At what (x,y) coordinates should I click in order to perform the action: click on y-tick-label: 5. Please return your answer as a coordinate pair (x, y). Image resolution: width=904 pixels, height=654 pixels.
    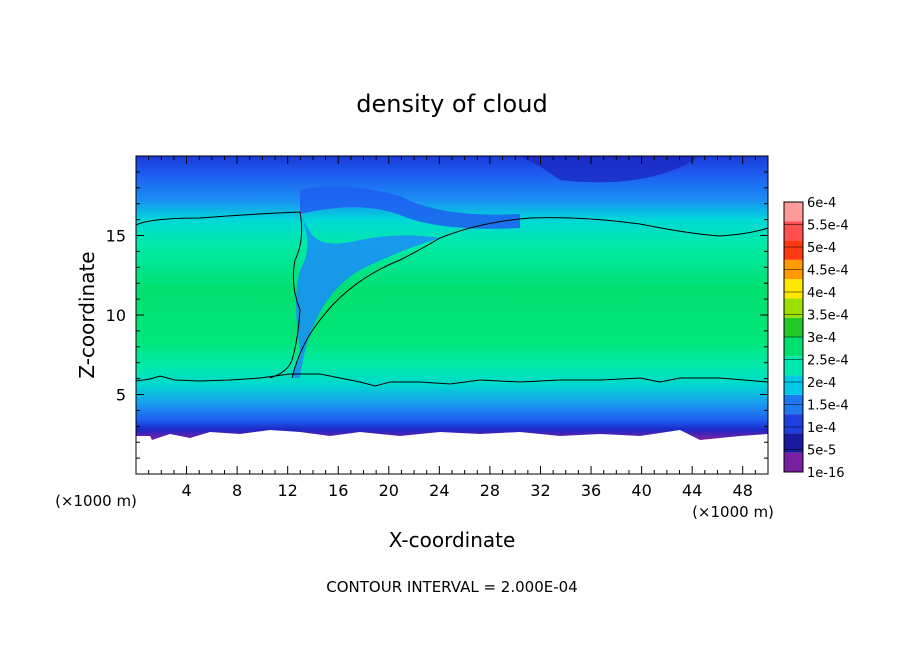
    Looking at the image, I should click on (121, 395).